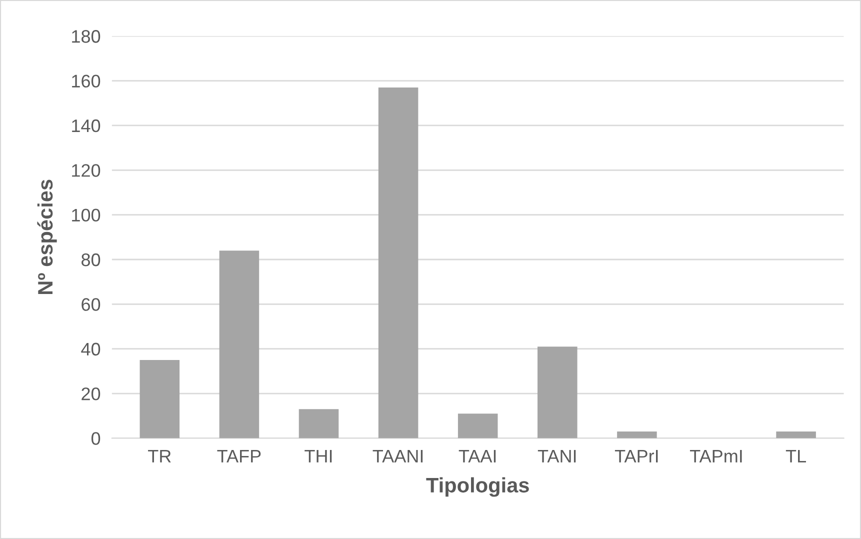 This screenshot has height=539, width=861. I want to click on y-tick-label: 140, so click(86, 125).